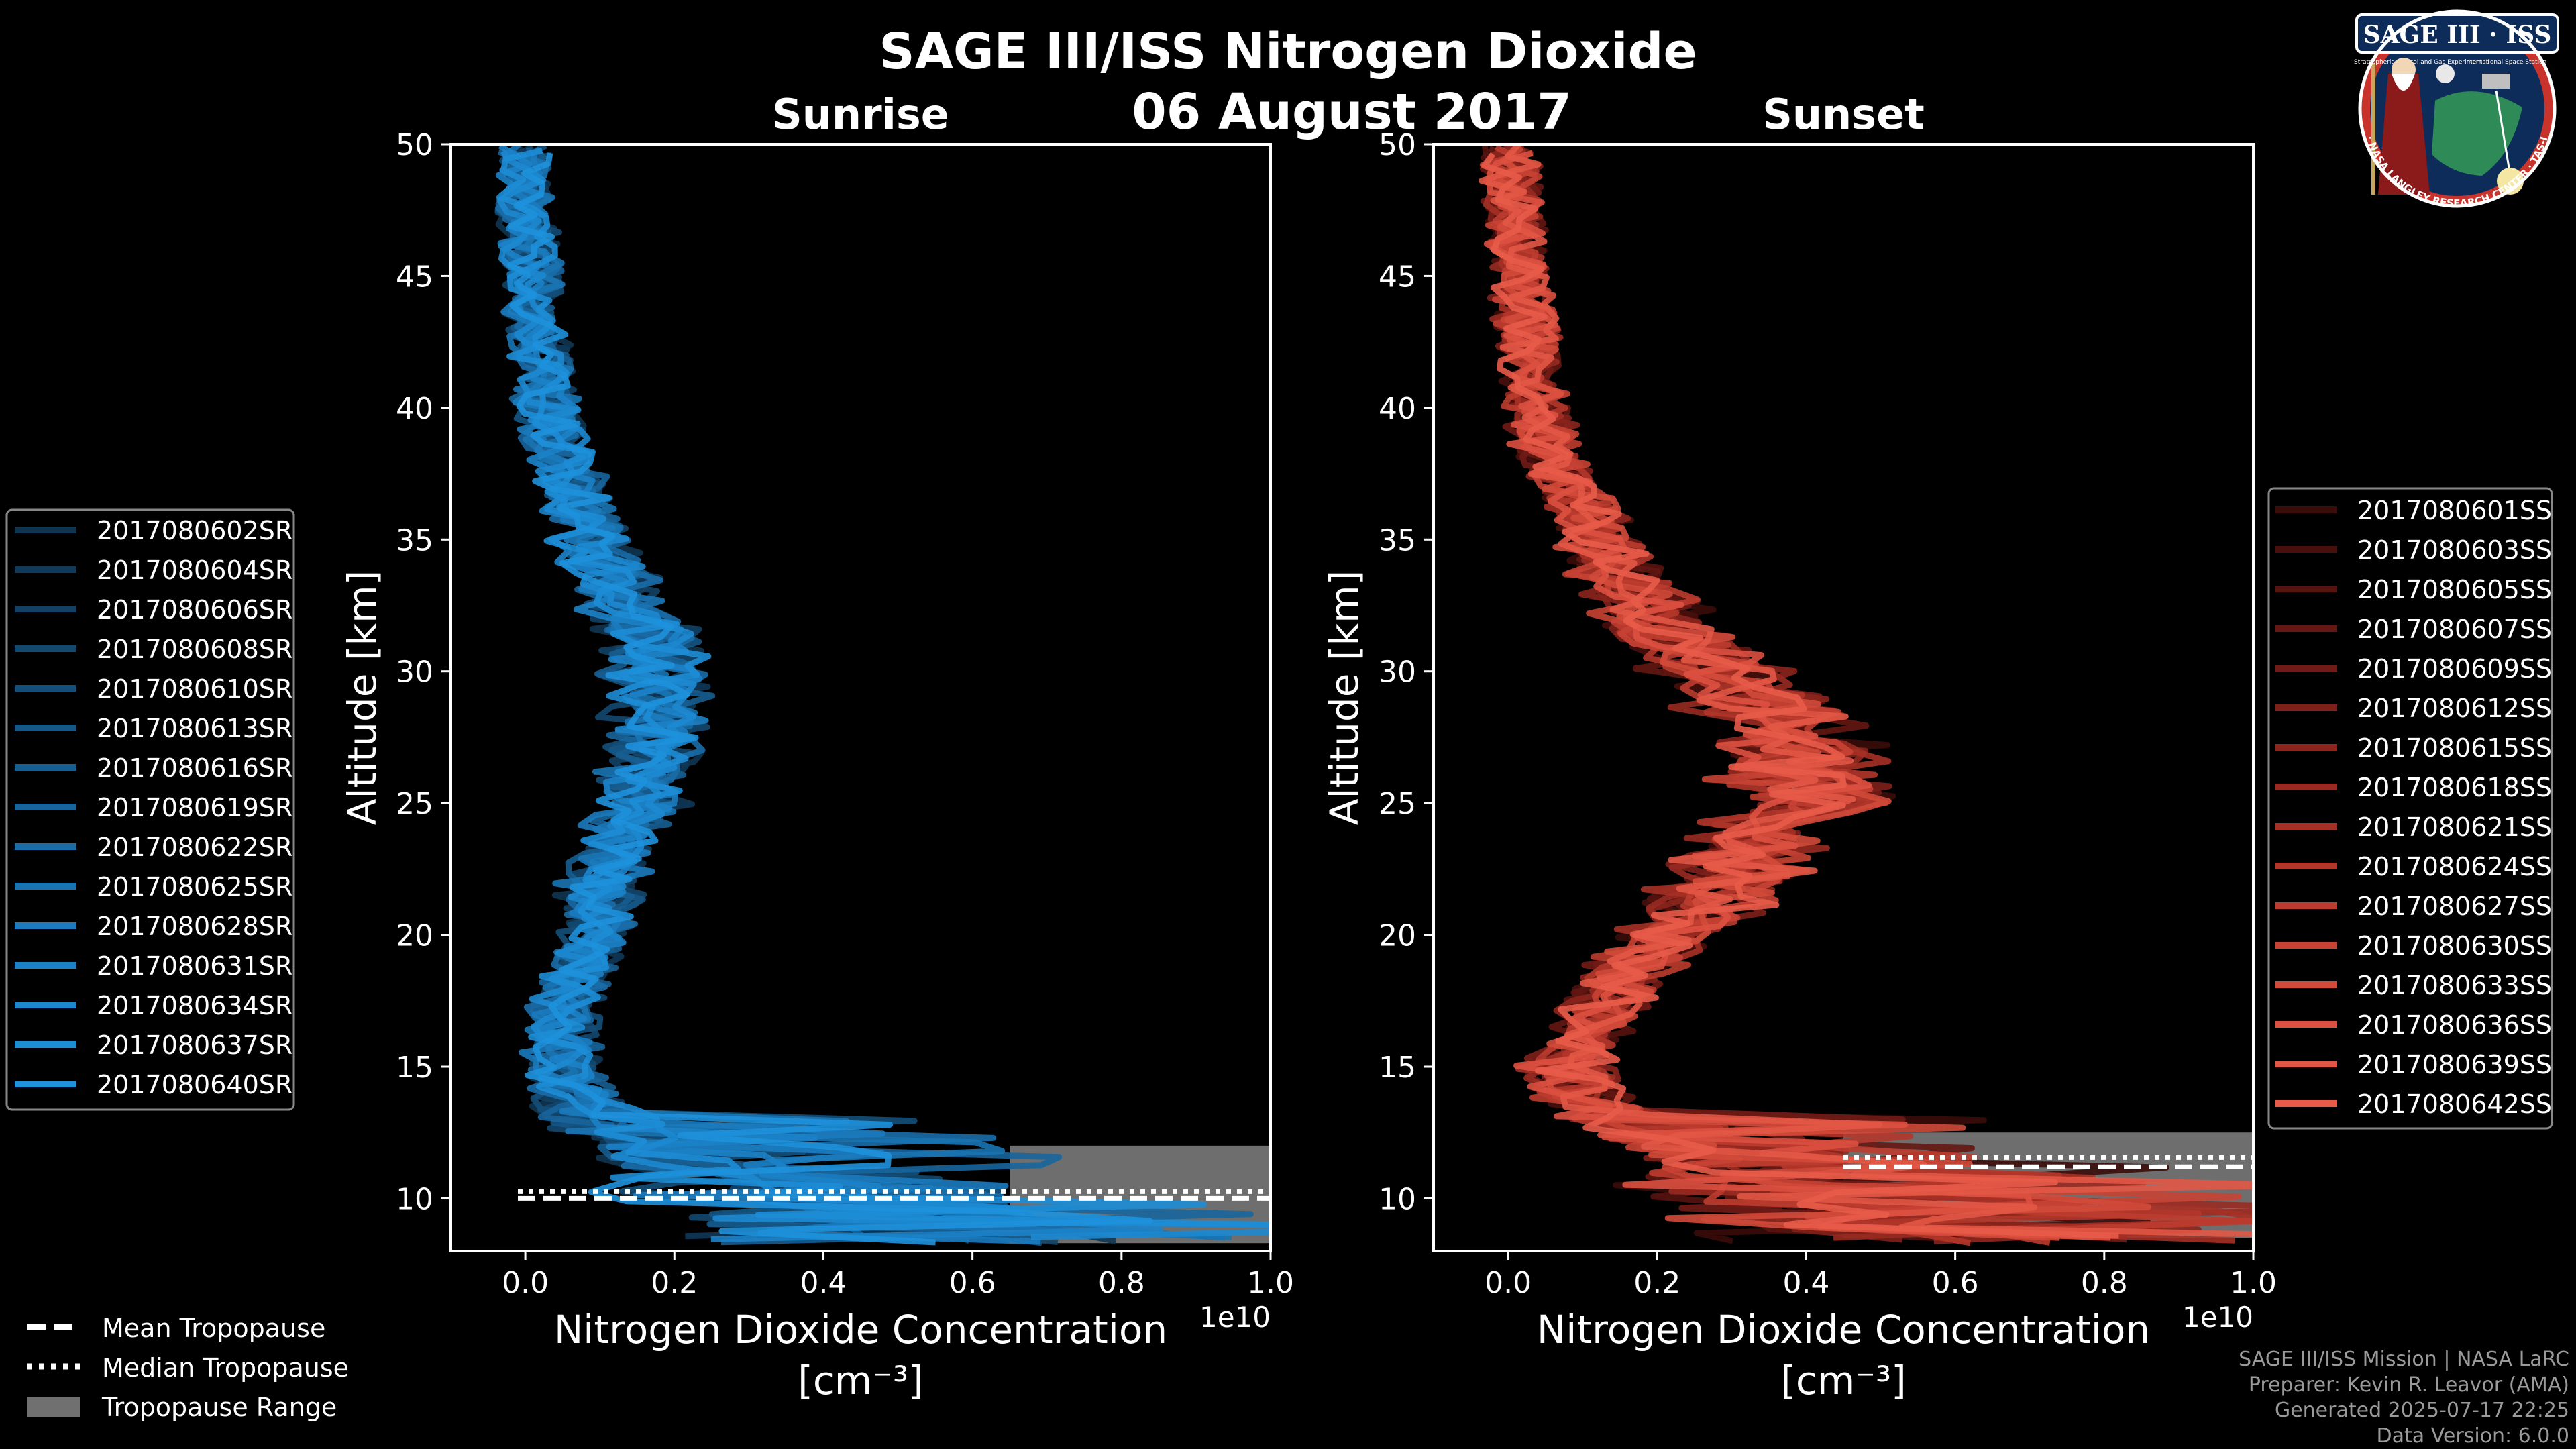 The width and height of the screenshot is (2576, 1449). Describe the element at coordinates (2454, 748) in the screenshot. I see `sunset-legend-label: 2017080615SS` at that location.